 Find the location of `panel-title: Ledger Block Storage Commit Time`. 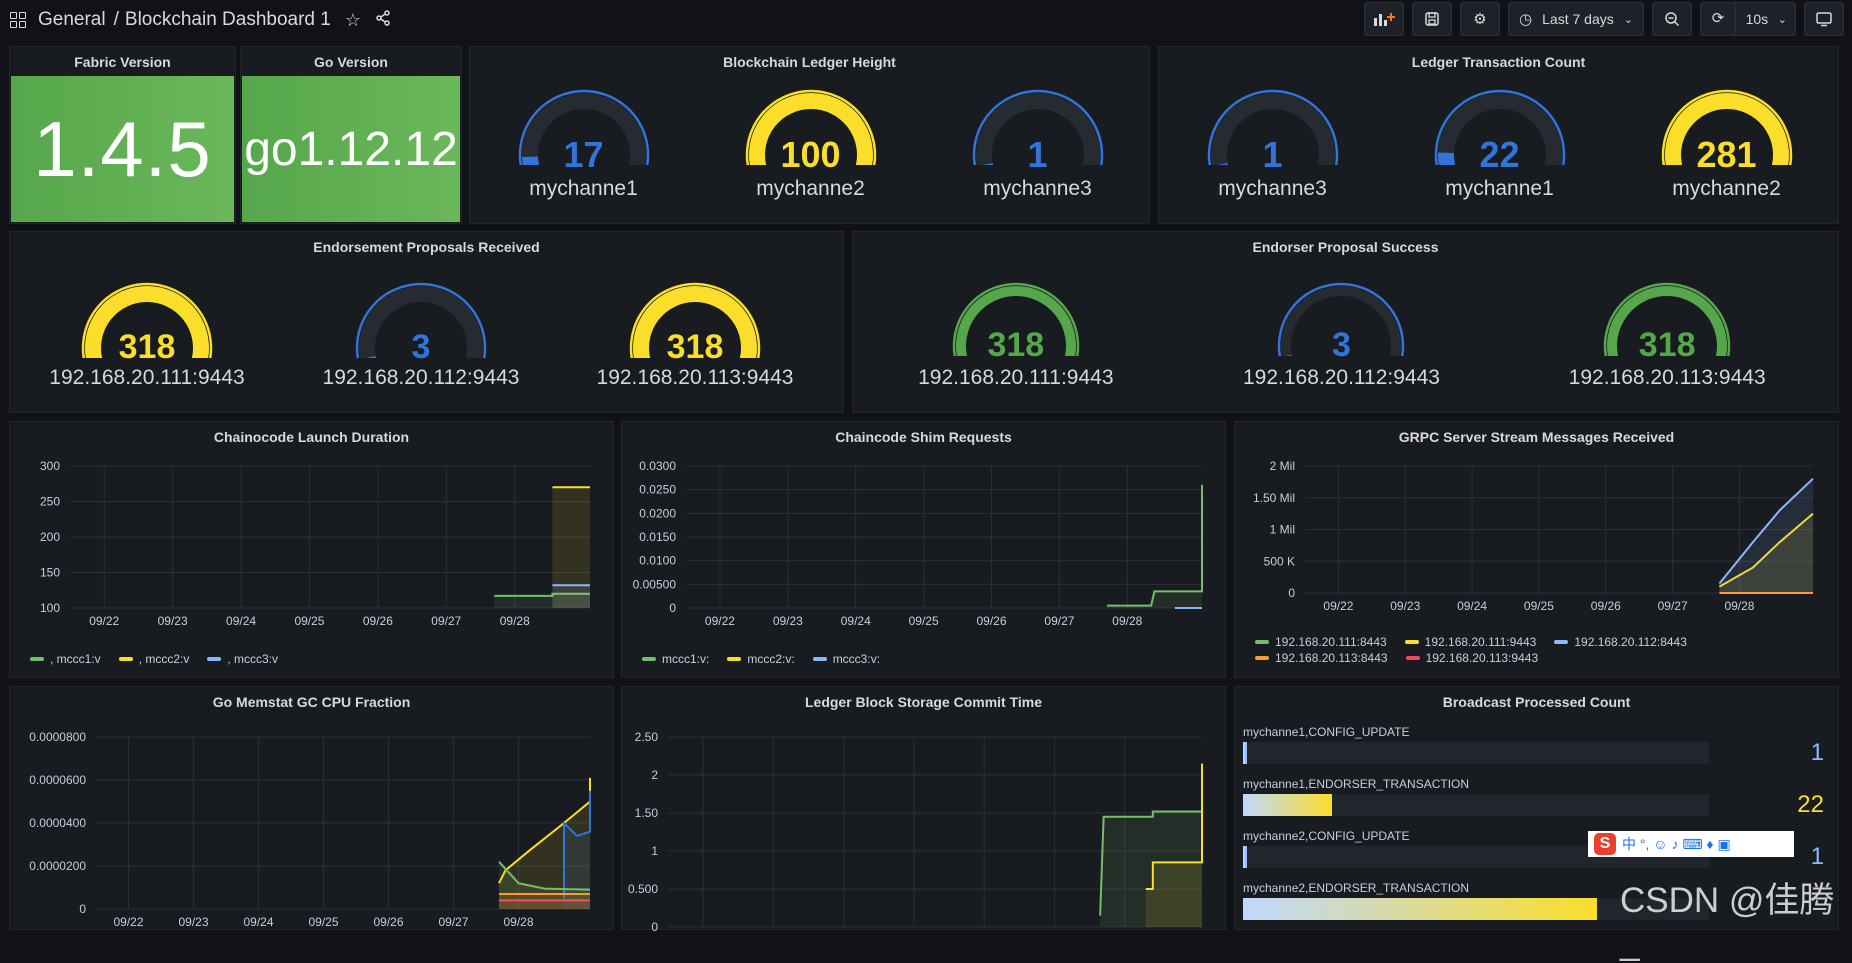

panel-title: Ledger Block Storage Commit Time is located at coordinates (923, 702).